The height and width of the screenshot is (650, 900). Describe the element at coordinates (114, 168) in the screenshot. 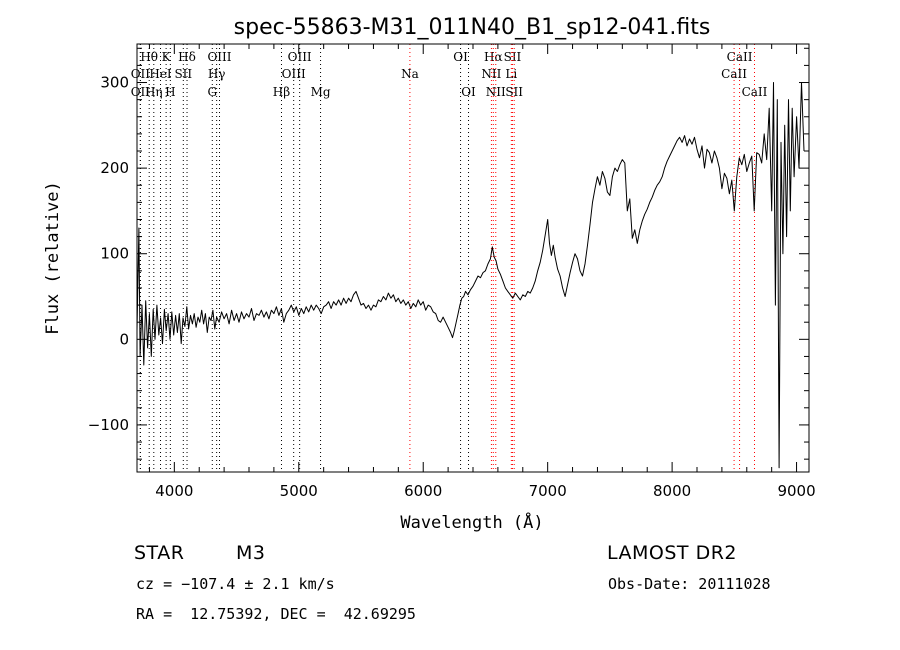

I see `y-tick-label: 200` at that location.